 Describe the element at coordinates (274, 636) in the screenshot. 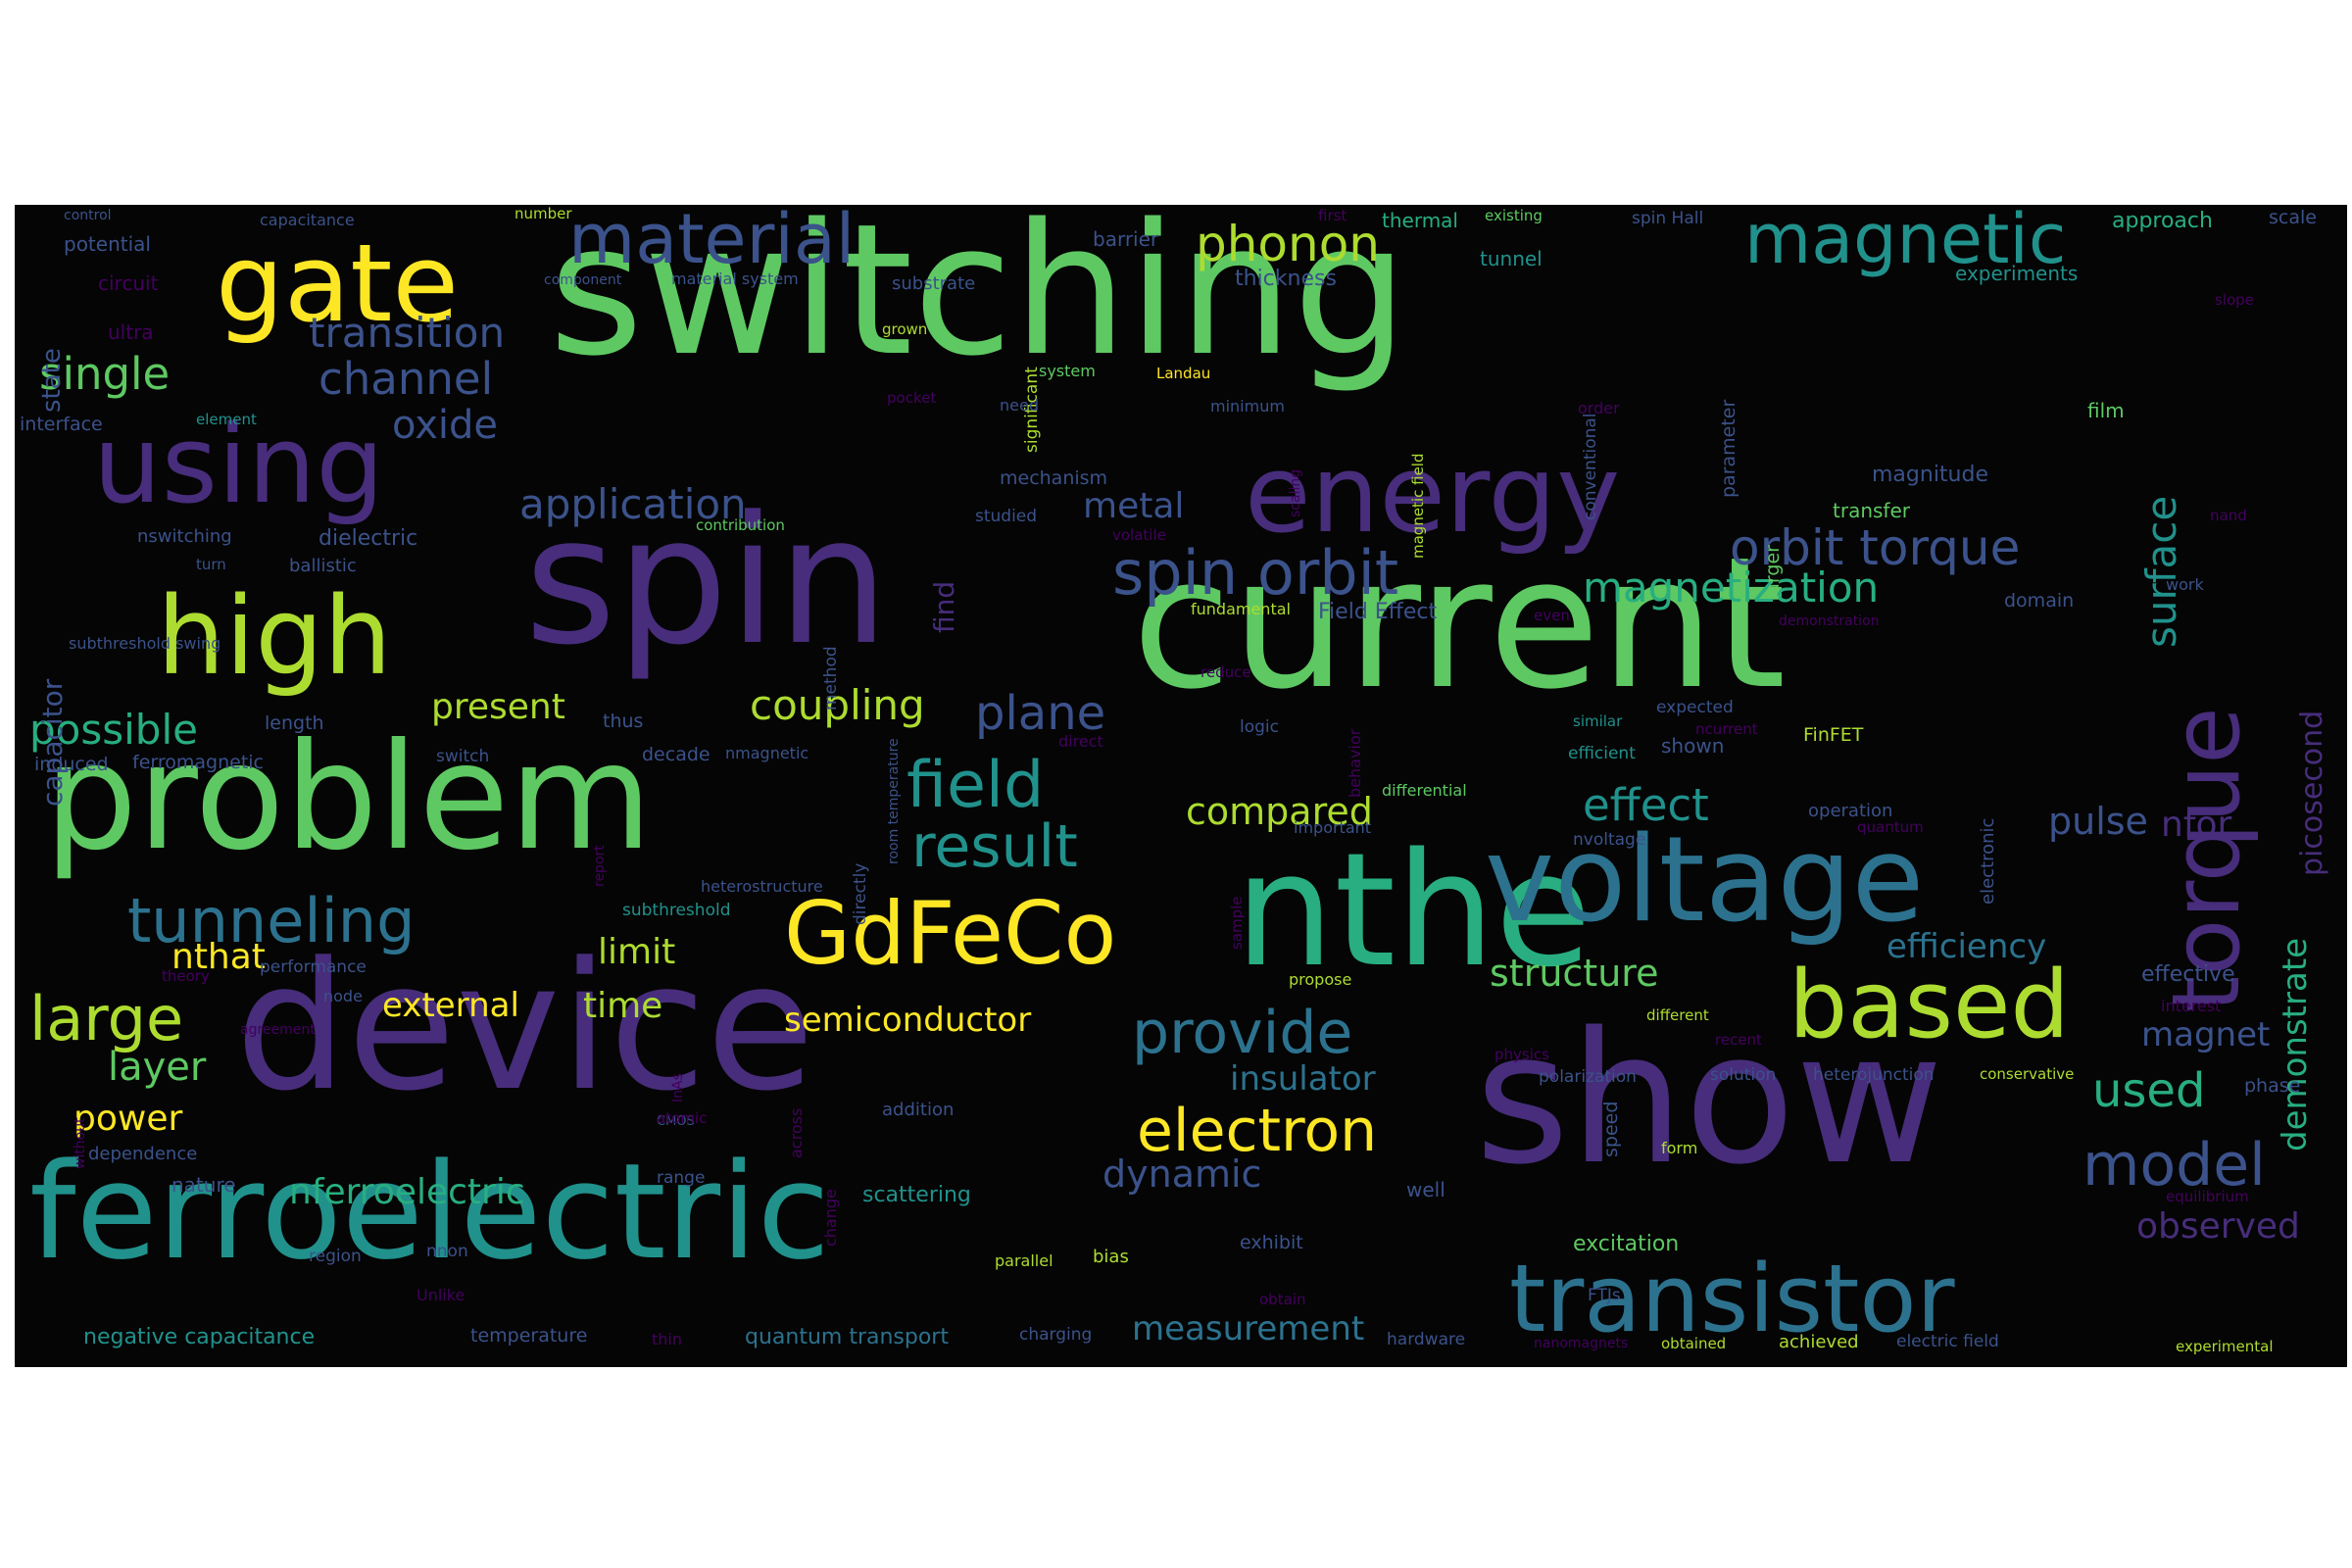

I see `word-high: high` at that location.